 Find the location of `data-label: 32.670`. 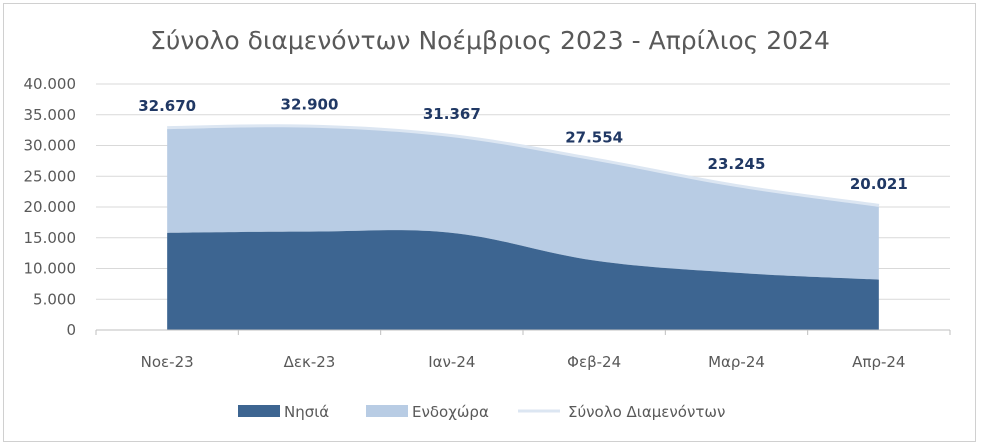

data-label: 32.670 is located at coordinates (167, 106).